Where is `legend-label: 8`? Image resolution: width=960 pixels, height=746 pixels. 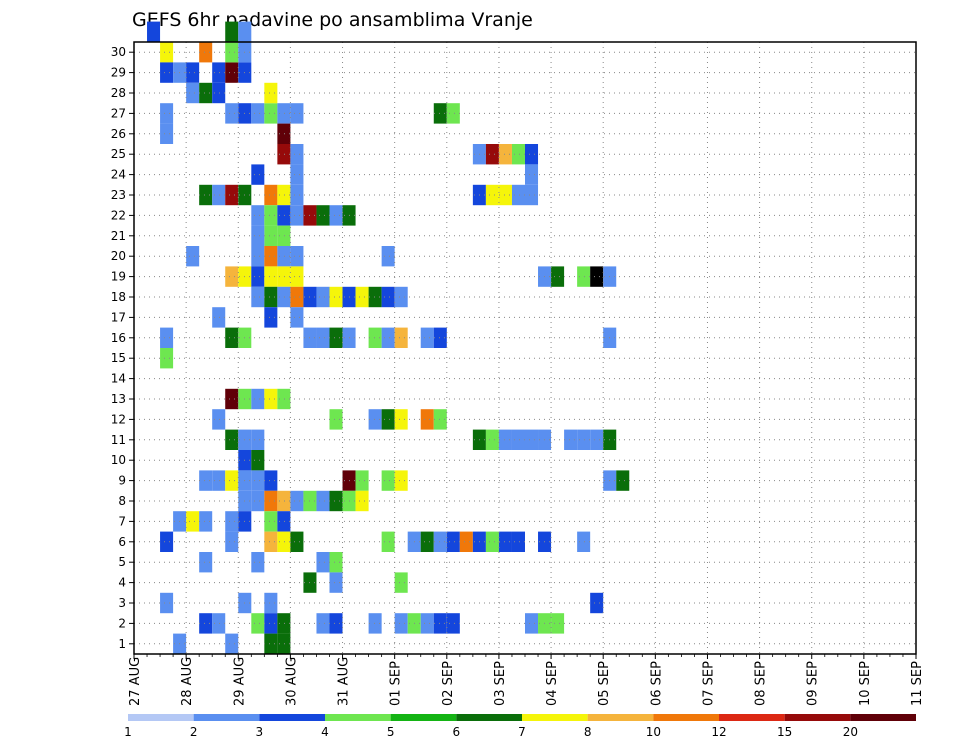 legend-label: 8 is located at coordinates (588, 732).